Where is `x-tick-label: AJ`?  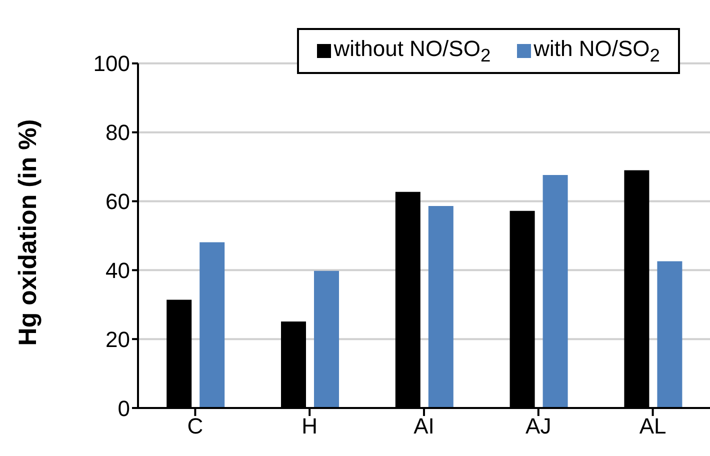 x-tick-label: AJ is located at coordinates (539, 426).